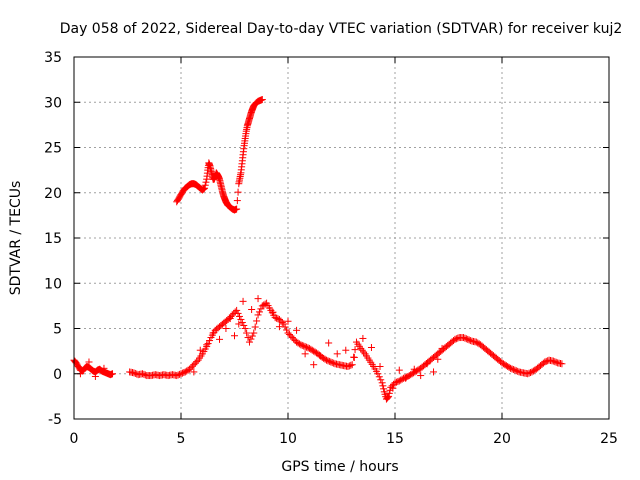  I want to click on x-tick-label: 10, so click(288, 439).